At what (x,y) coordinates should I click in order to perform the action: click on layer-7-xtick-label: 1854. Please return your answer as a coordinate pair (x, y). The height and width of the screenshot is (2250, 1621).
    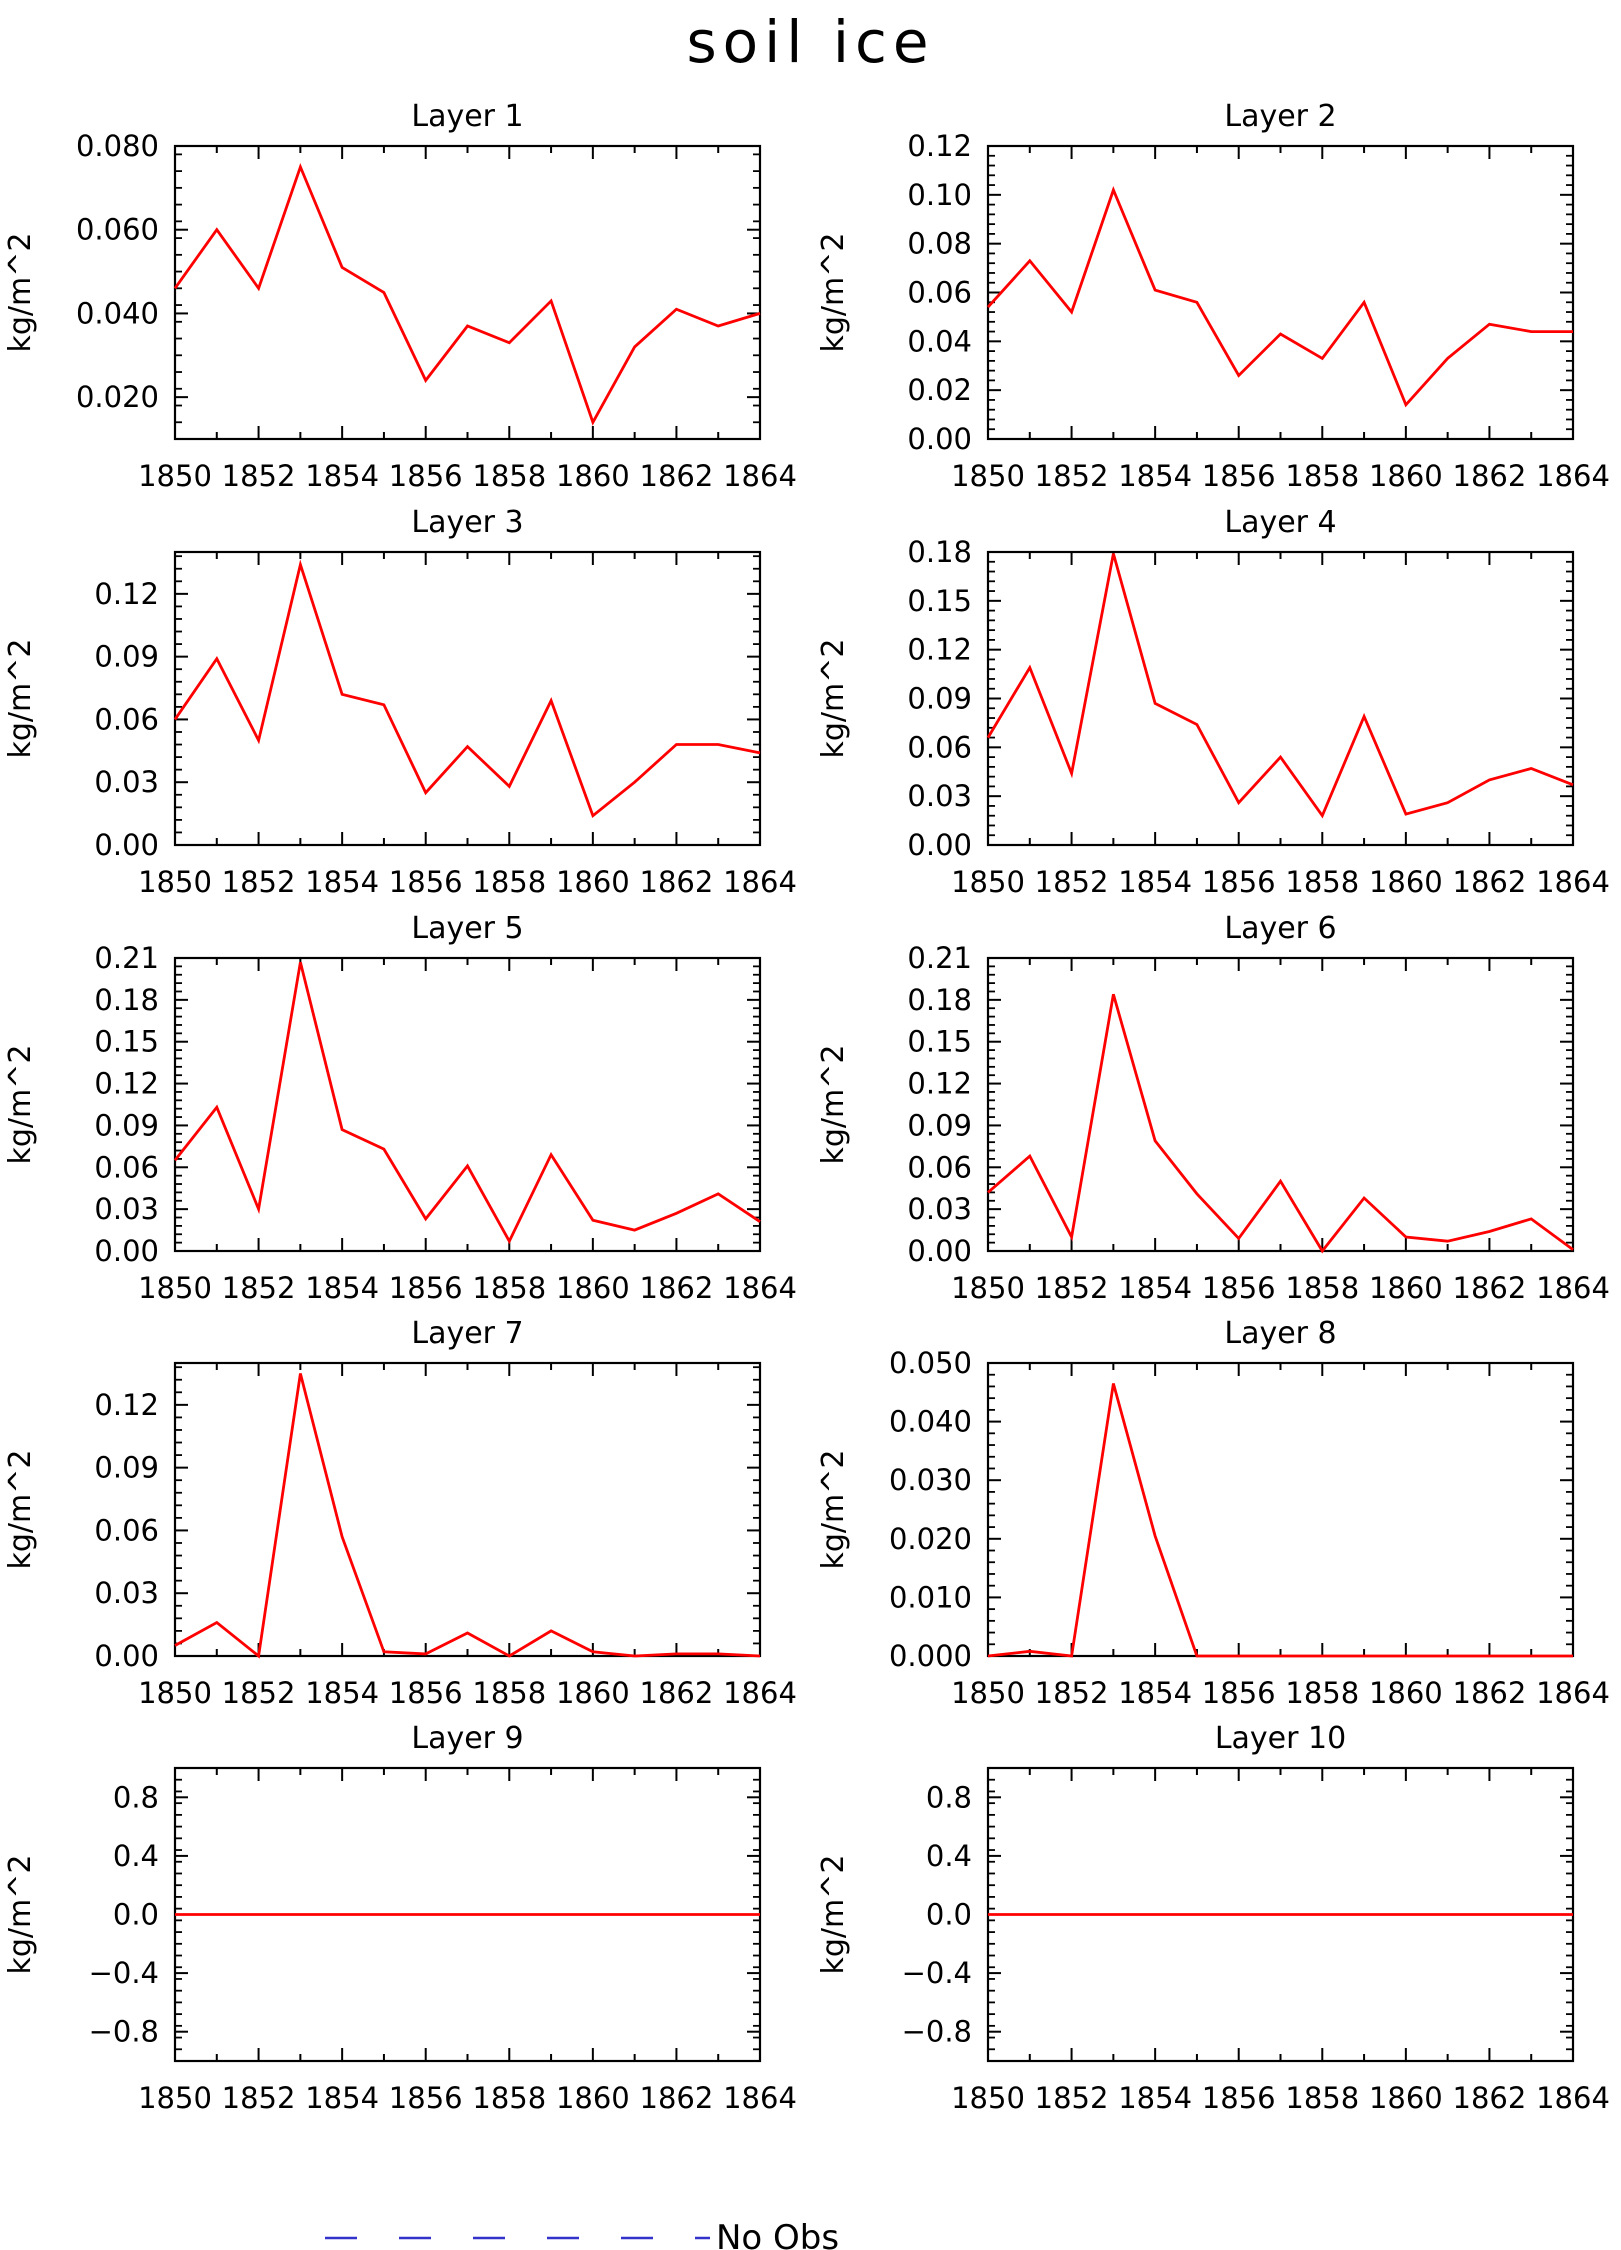
    Looking at the image, I should click on (342, 1693).